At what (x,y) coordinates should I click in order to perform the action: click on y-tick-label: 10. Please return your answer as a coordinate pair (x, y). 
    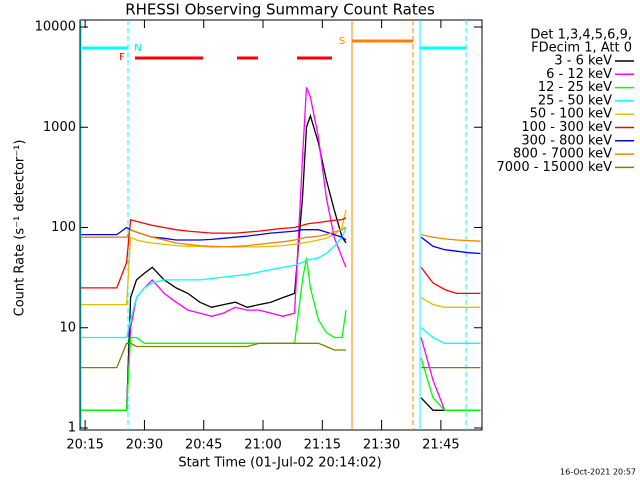
    Looking at the image, I should click on (67, 327).